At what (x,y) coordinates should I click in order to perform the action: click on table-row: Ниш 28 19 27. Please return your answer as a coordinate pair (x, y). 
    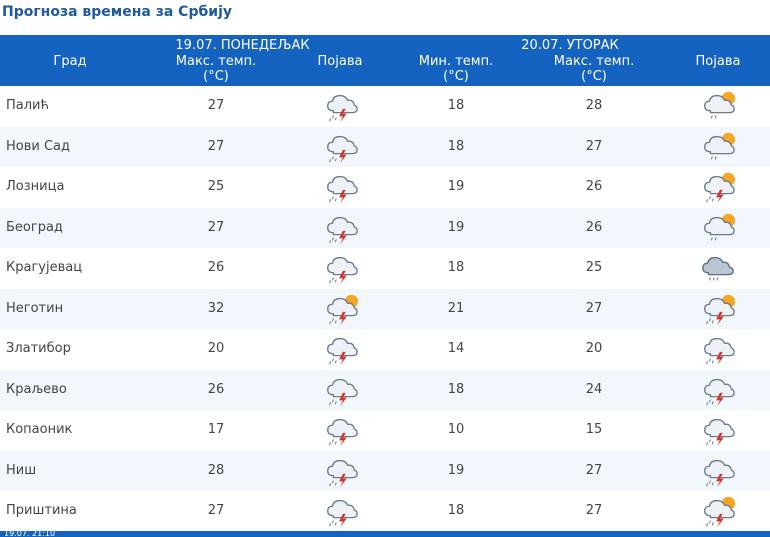
    Looking at the image, I should click on (385, 470).